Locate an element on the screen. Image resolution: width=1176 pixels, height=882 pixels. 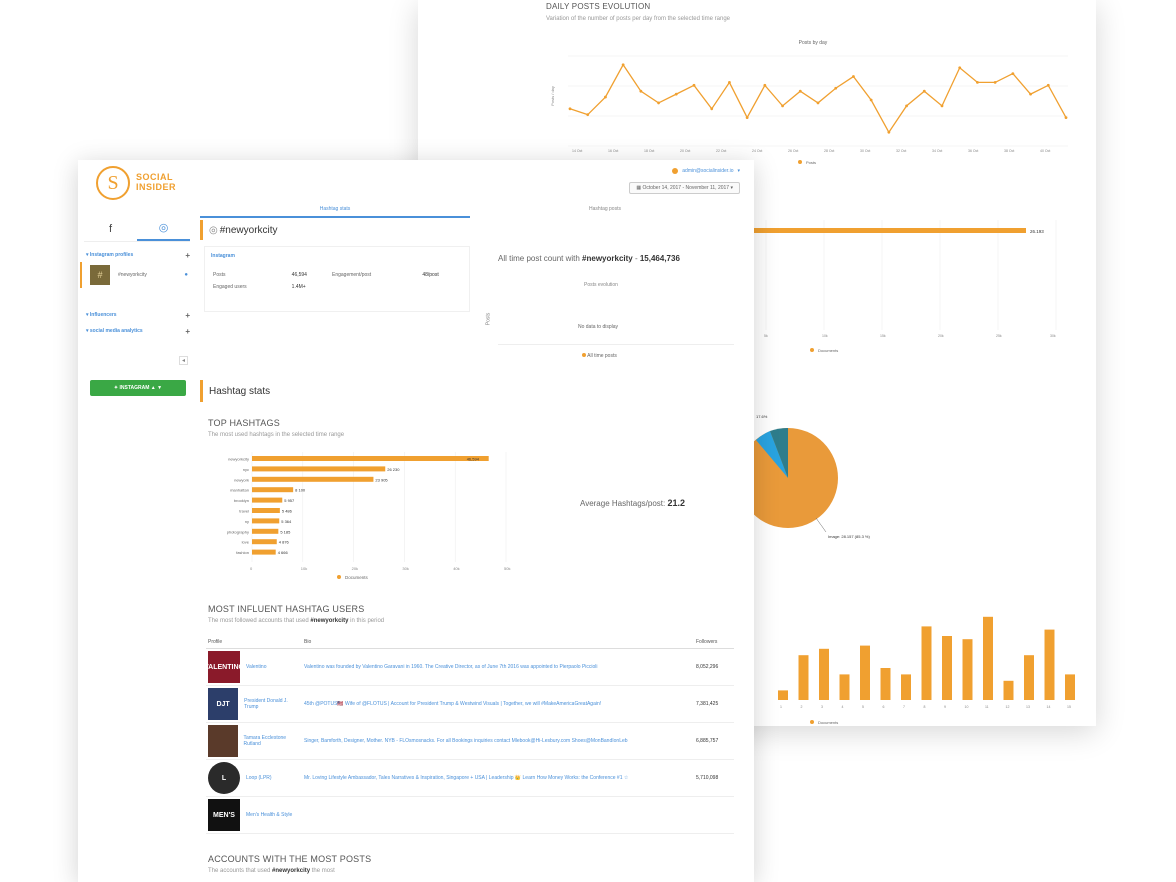
instagram-export-button: ✦ INSTAGRAM ▲ ▼ is located at coordinates (138, 388).